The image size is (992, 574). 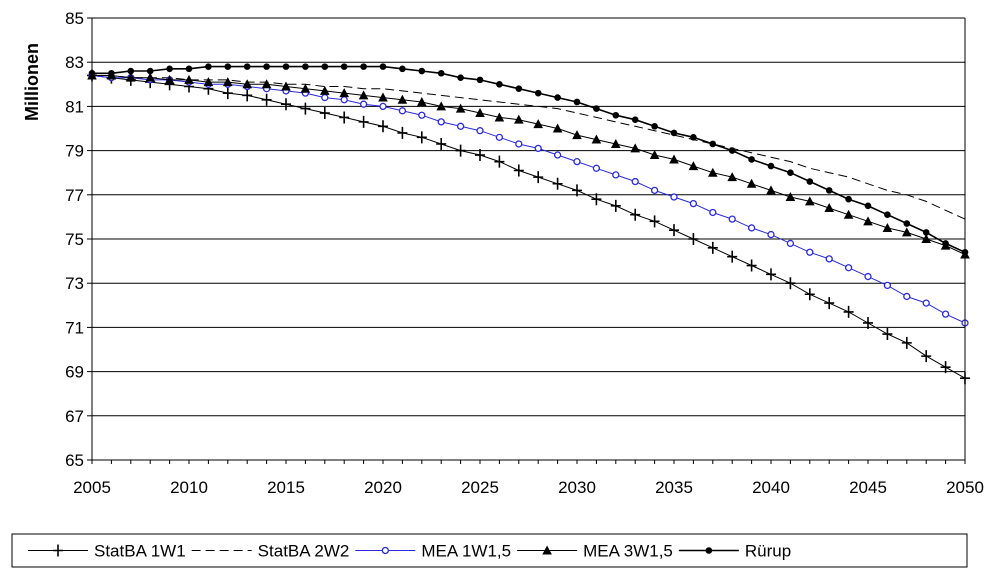 What do you see at coordinates (92, 487) in the screenshot?
I see `x-tick-label: 2005` at bounding box center [92, 487].